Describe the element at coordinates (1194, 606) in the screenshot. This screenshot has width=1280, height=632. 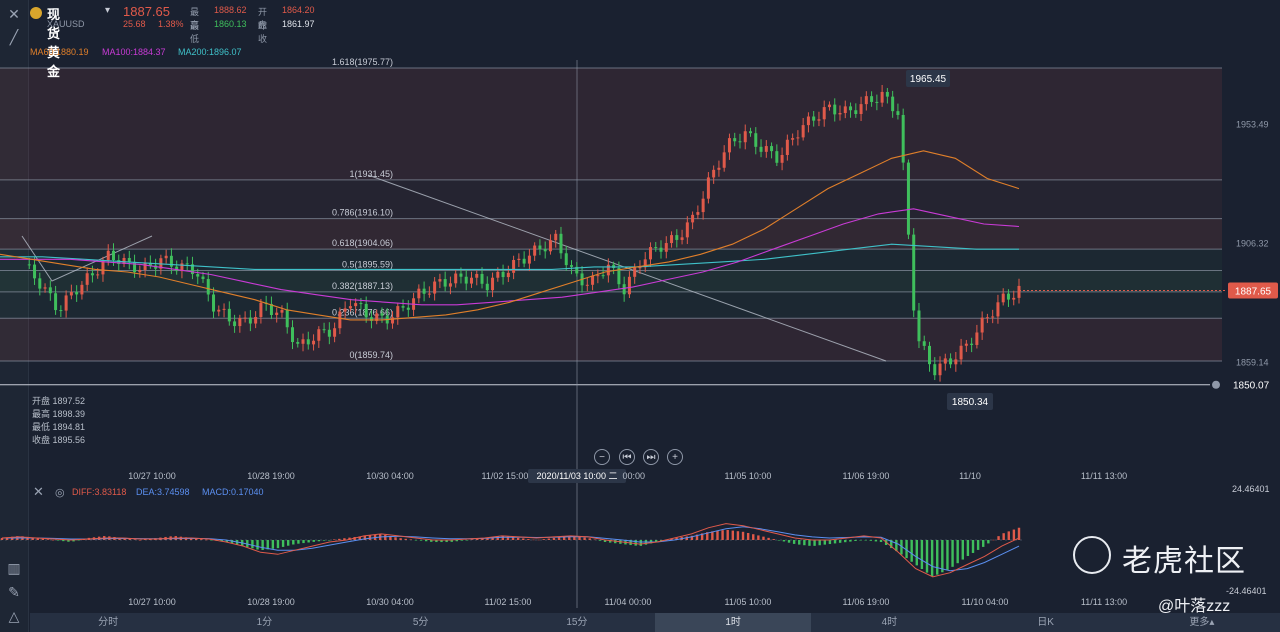
I see `watermark-user: @叶落zzz` at that location.